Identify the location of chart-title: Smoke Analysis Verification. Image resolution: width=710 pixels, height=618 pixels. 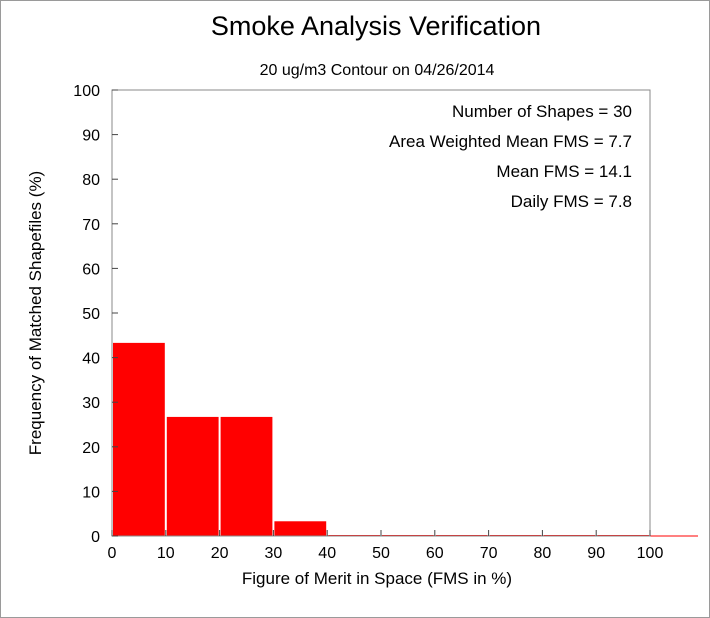
(376, 26).